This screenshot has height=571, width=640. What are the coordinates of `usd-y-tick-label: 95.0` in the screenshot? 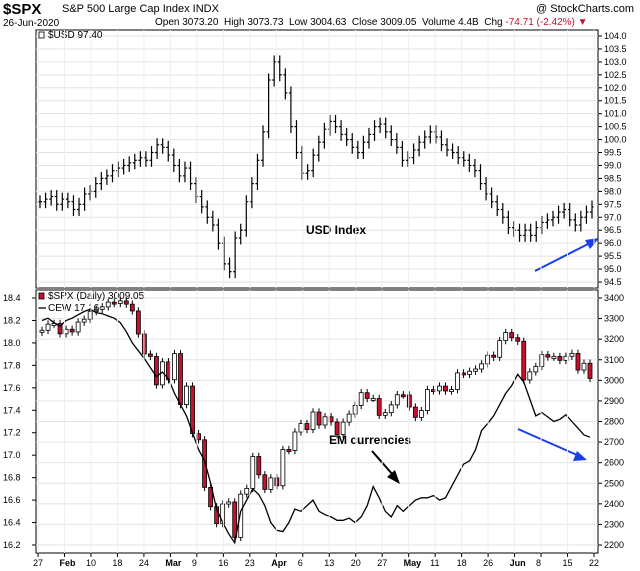 It's located at (613, 269).